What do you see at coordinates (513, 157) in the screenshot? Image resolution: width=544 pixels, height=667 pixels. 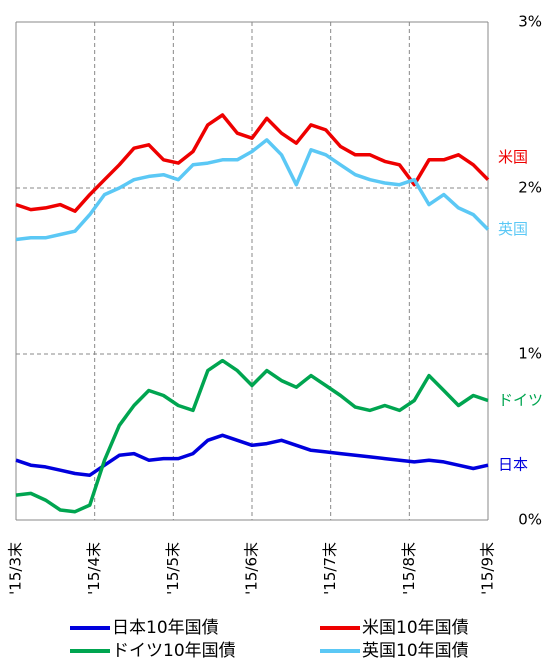 I see `end-label: 米国` at bounding box center [513, 157].